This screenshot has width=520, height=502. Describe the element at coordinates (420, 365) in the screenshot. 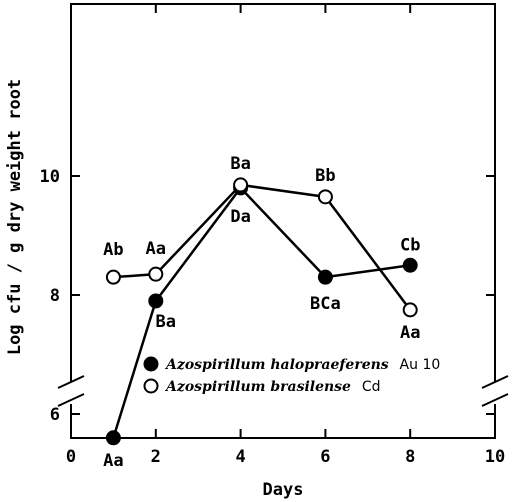

I see `legend-strain-halopraeferens: Au 10` at that location.